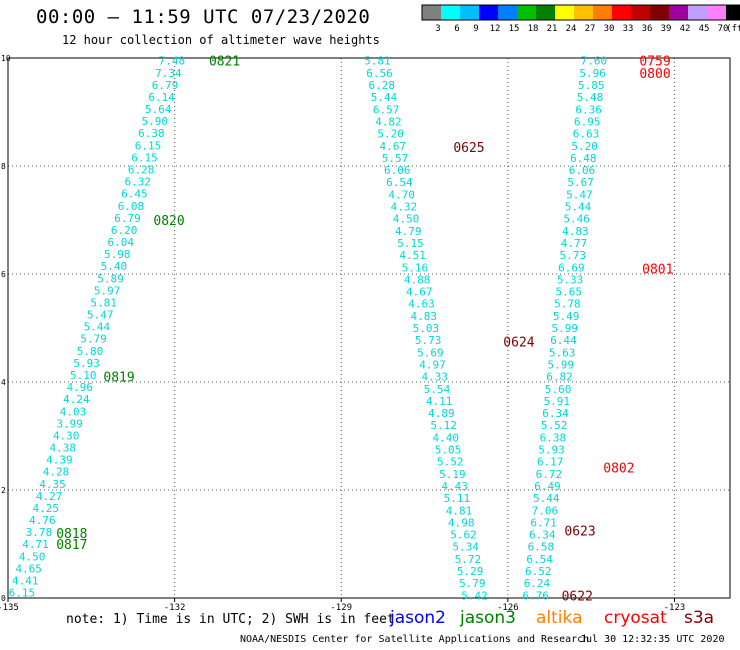 This screenshot has width=740, height=650. Describe the element at coordinates (618, 468) in the screenshot. I see `pass-time-label: 0802` at that location.